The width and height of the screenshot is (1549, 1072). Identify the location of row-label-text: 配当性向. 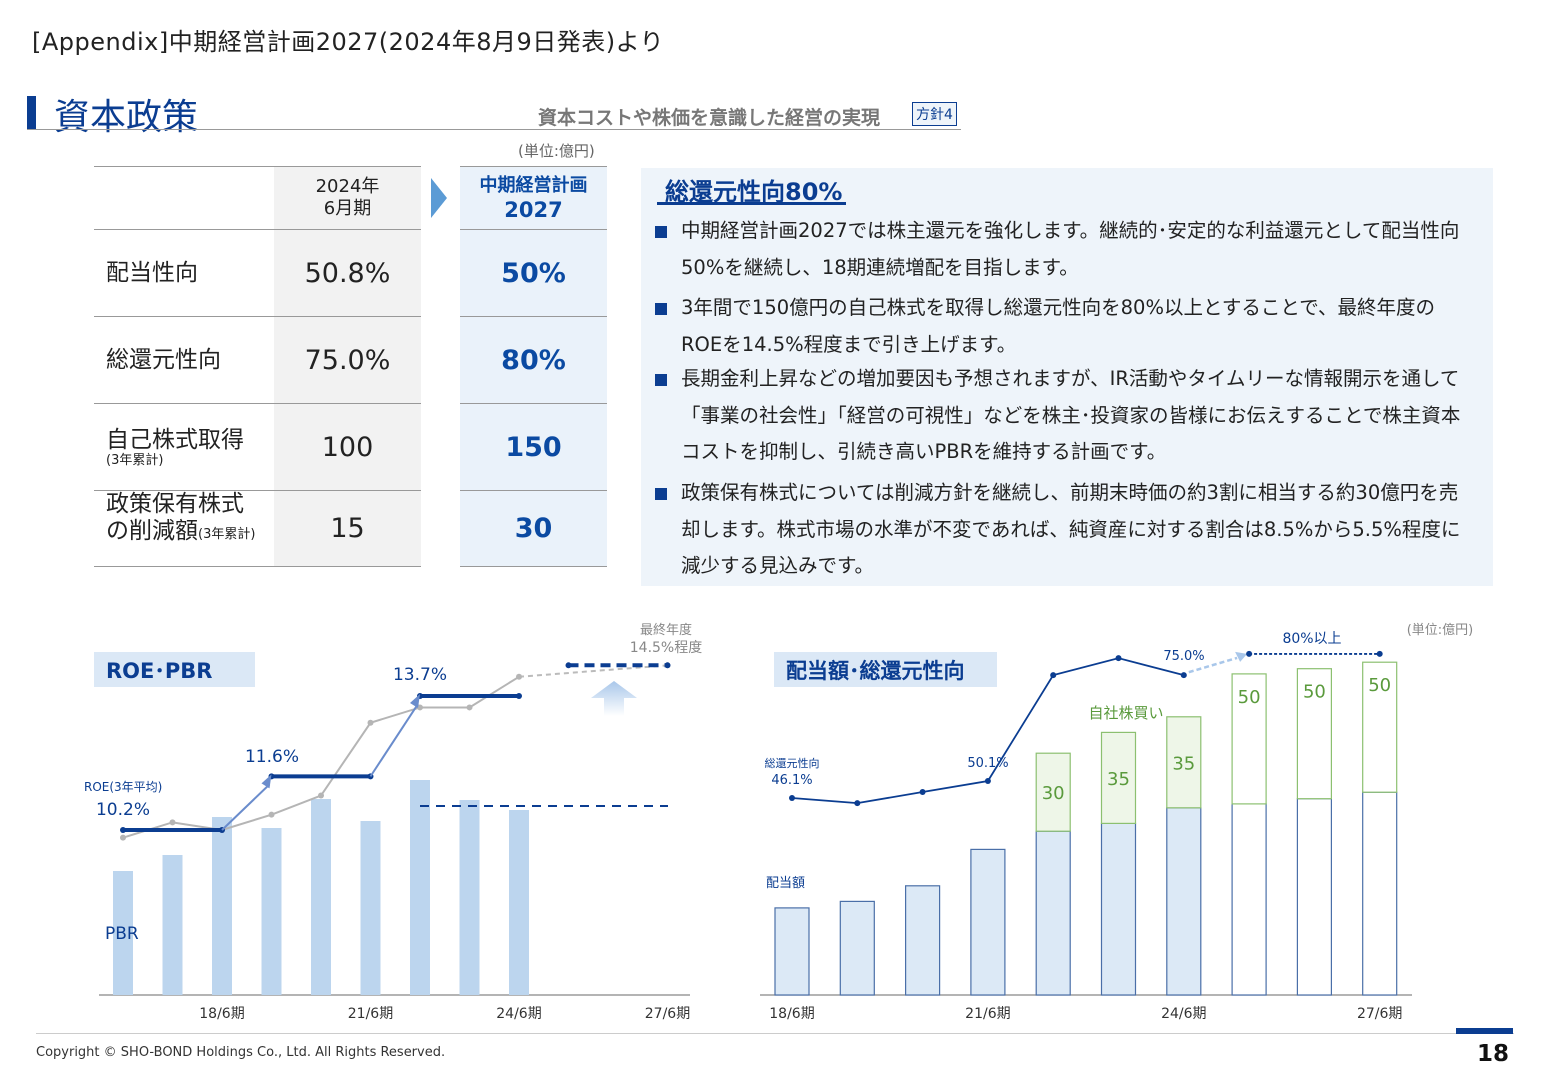
(152, 272).